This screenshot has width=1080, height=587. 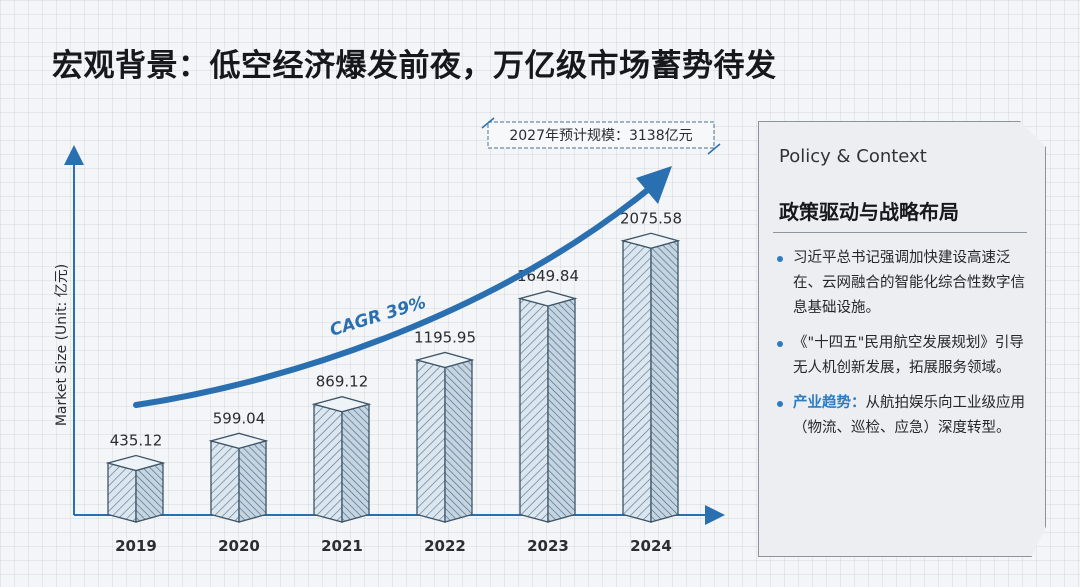 I want to click on y-axis-label: Market Size (Unit: 亿元), so click(x=62, y=345).